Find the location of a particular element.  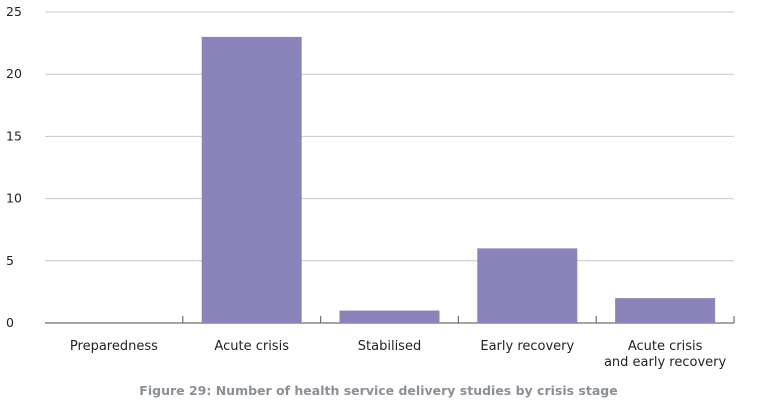

x-tick-label-line: Early recovery is located at coordinates (527, 346).